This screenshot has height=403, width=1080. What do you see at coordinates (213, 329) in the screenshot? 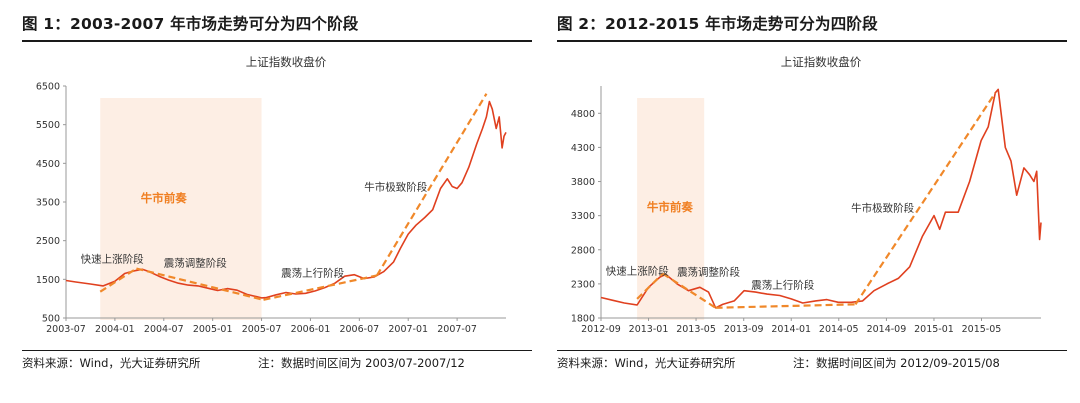
I see `x-tick-label: 2005-01` at bounding box center [213, 329].